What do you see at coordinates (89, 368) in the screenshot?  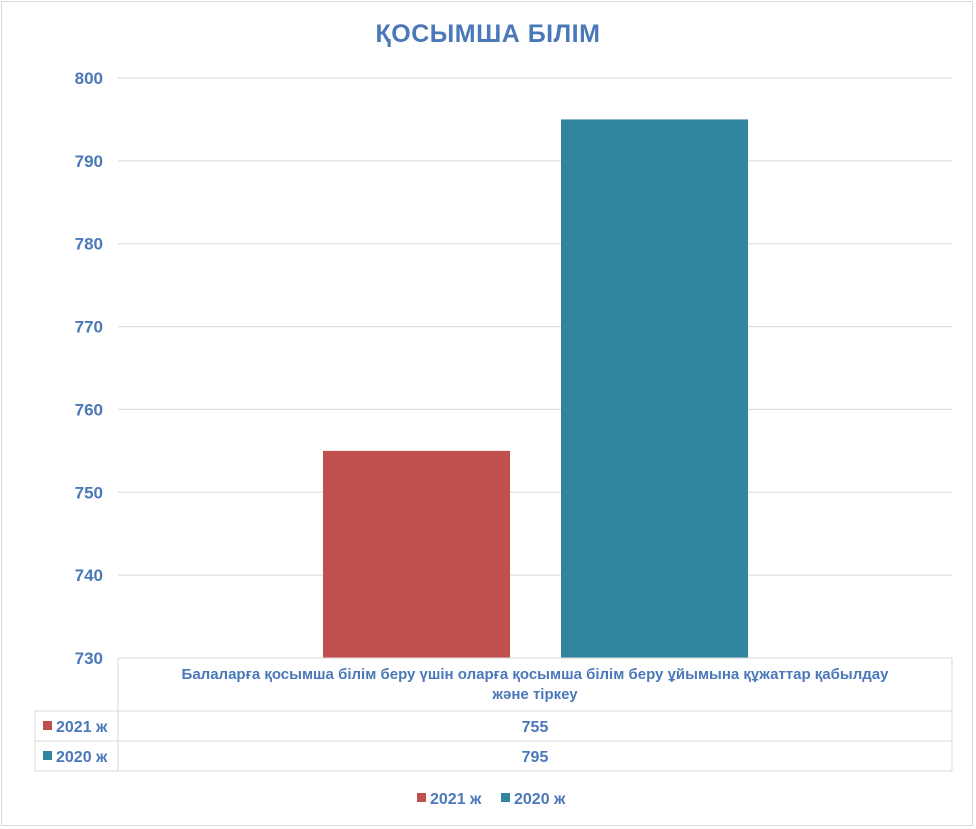 I see `y-axis: 730 740 750 760 770 780 790 800` at bounding box center [89, 368].